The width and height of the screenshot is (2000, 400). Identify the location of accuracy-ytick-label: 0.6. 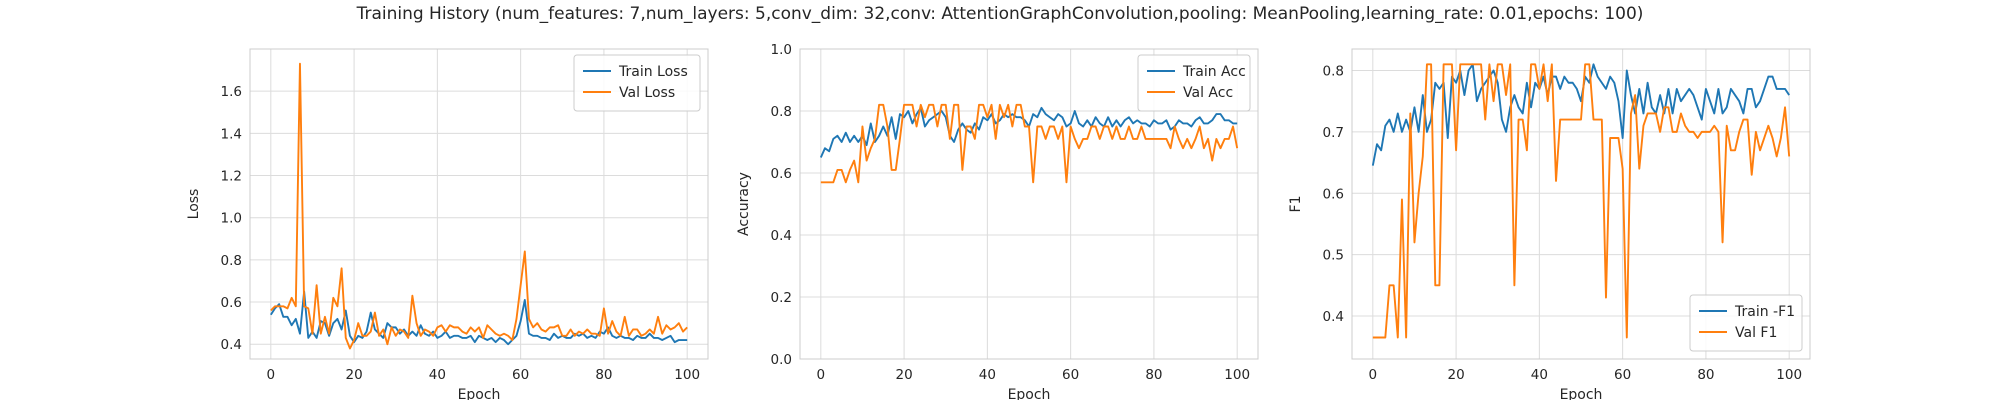
(781, 174).